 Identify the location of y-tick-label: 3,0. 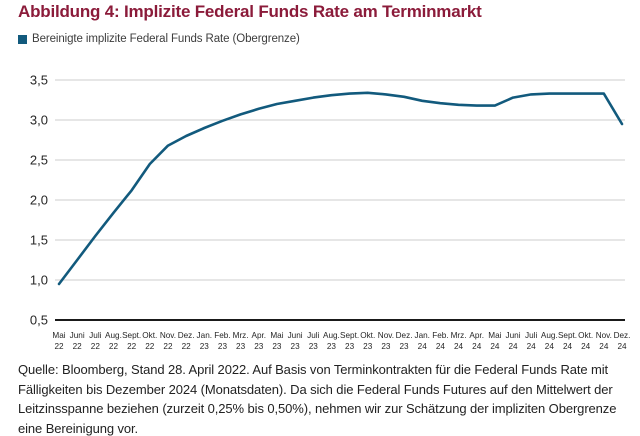
(39, 120).